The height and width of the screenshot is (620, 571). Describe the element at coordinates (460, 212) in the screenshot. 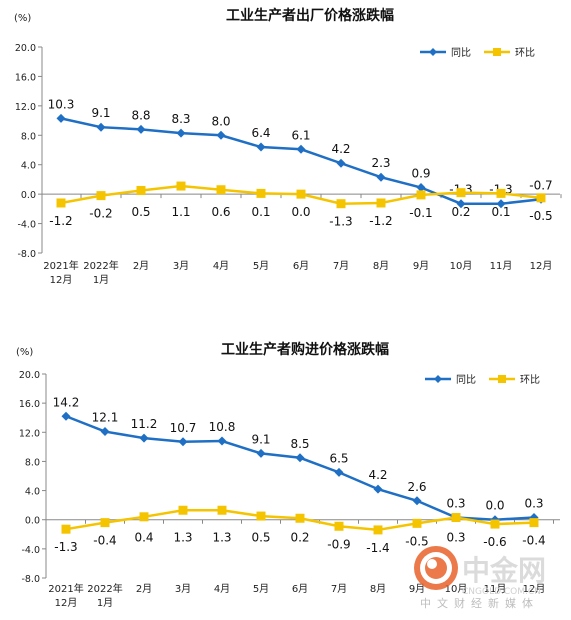

I see `chart1-data-label-1: 0.2` at that location.